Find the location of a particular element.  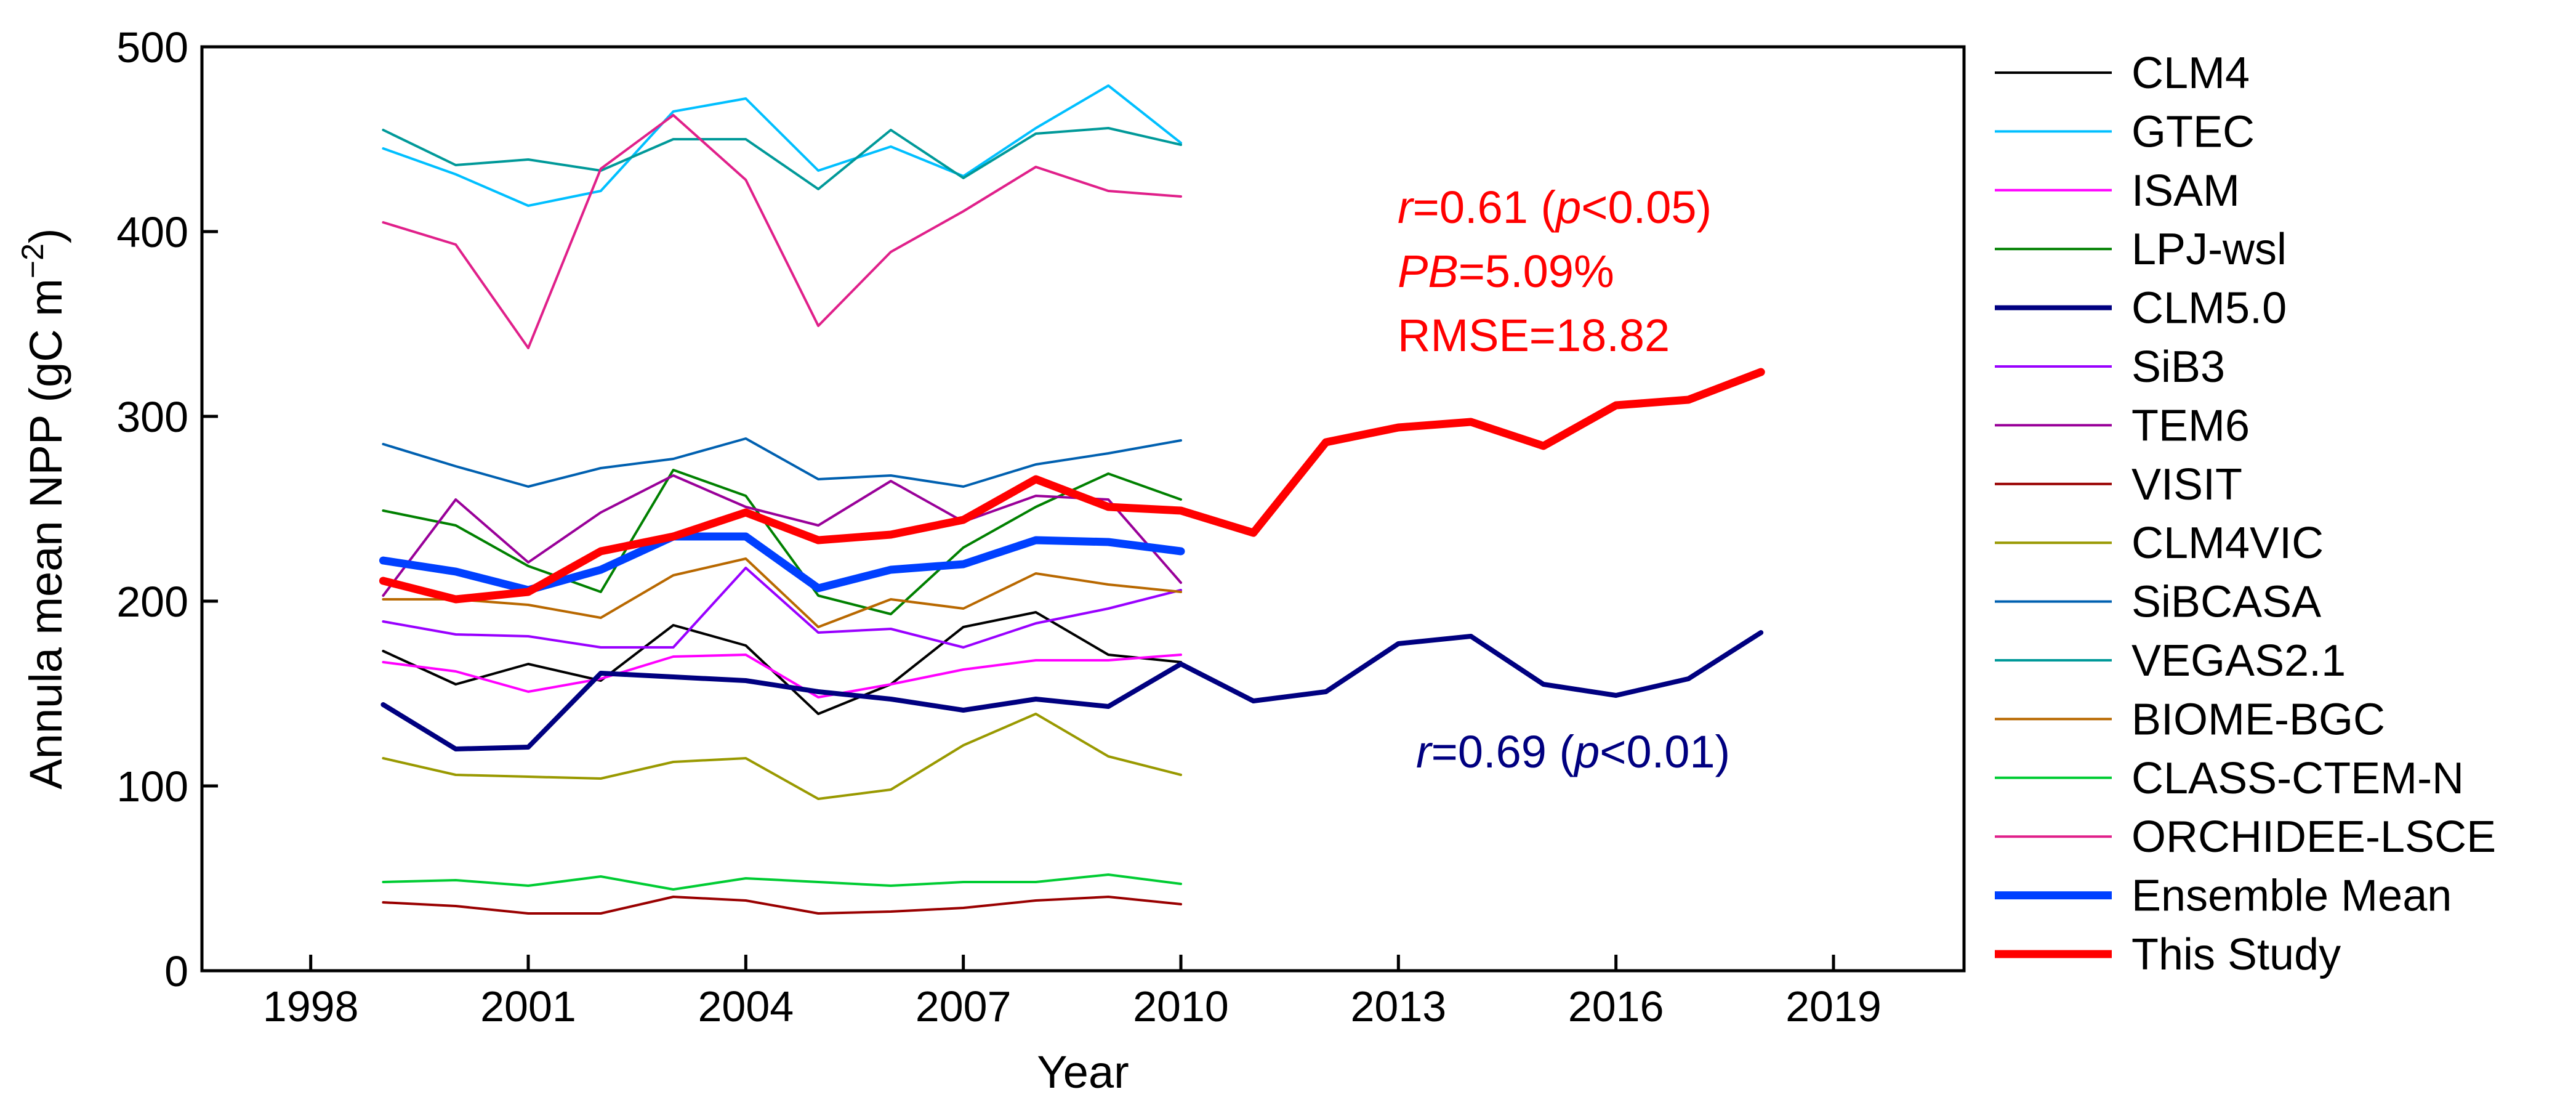

annotation-red-pb: PB=5.09% is located at coordinates (1506, 271).